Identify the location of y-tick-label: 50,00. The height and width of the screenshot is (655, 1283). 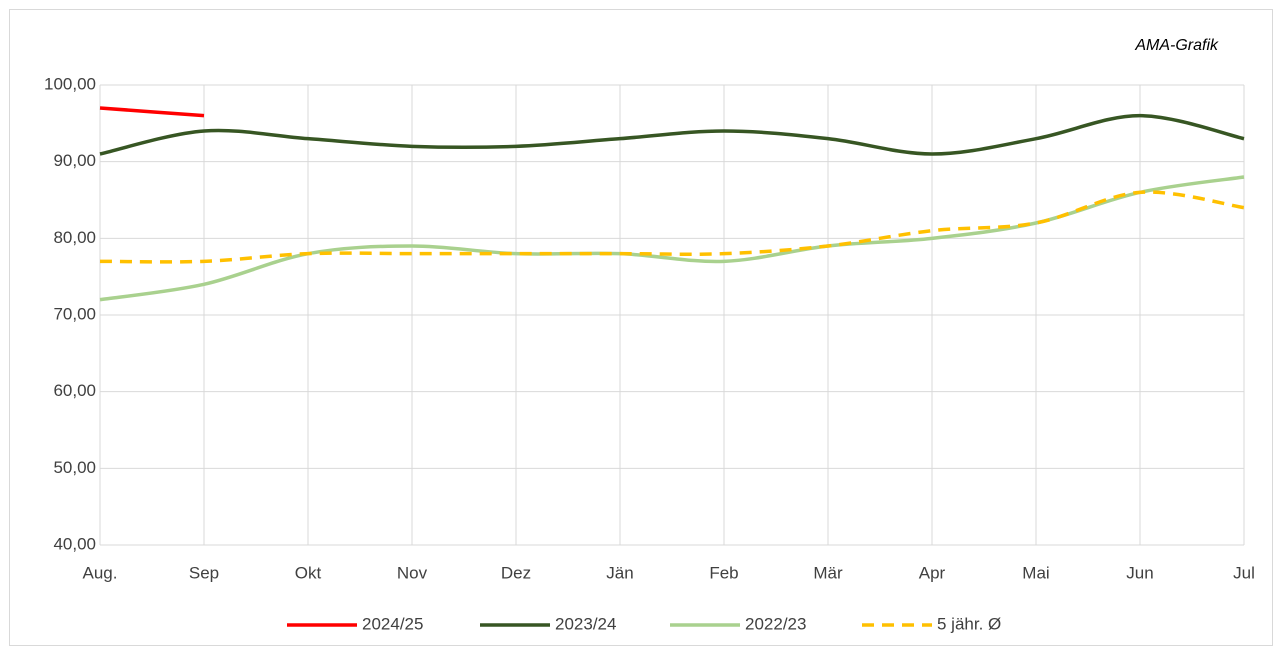
(74, 467).